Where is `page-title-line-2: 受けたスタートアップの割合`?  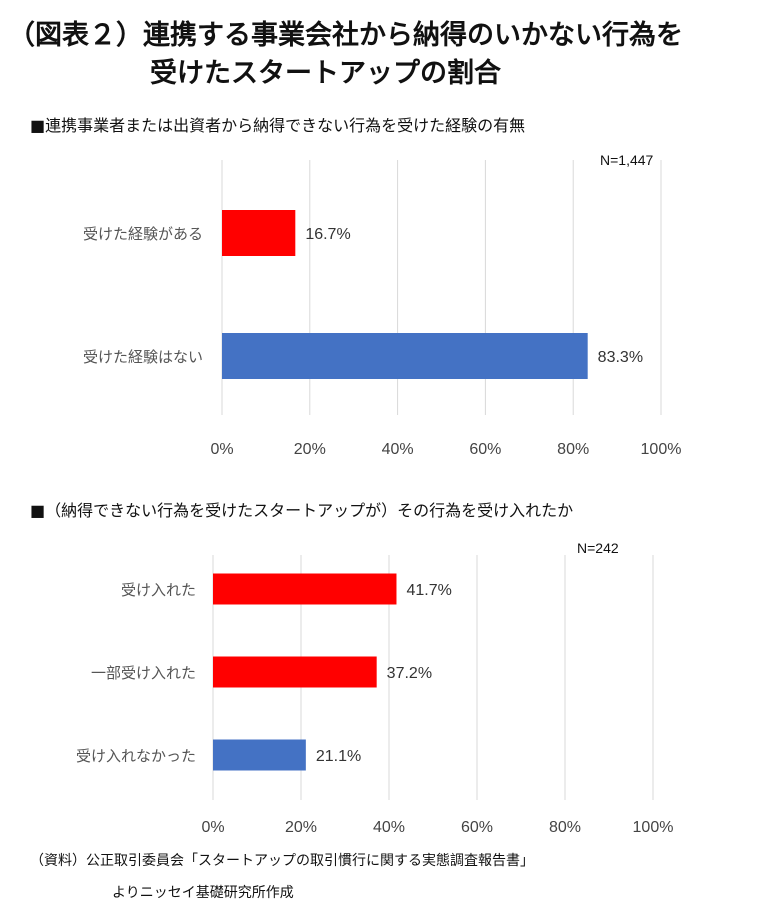 page-title-line-2: 受けたスタートアップの割合 is located at coordinates (325, 73).